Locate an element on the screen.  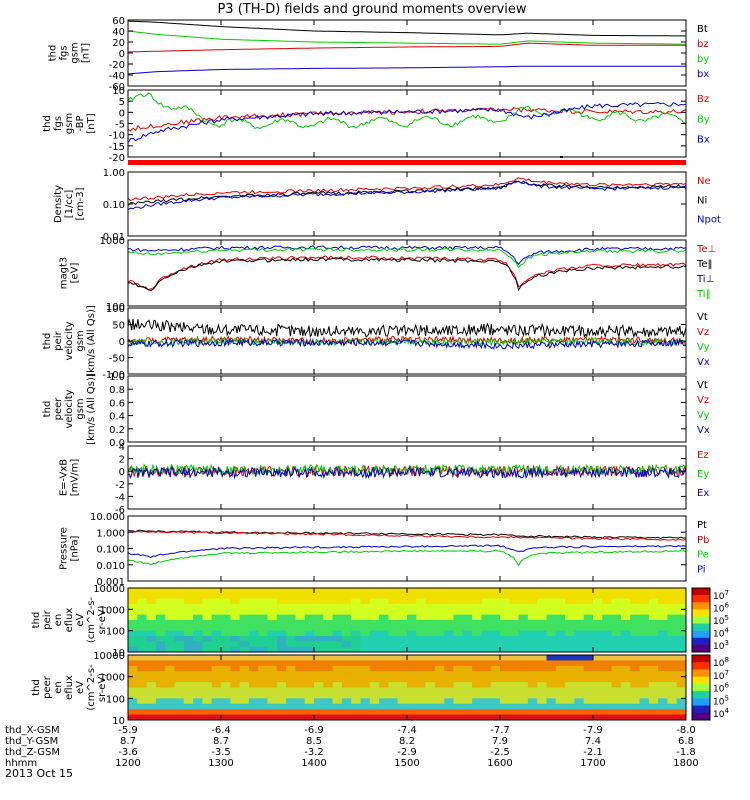
legend-label: Vy is located at coordinates (703, 415).